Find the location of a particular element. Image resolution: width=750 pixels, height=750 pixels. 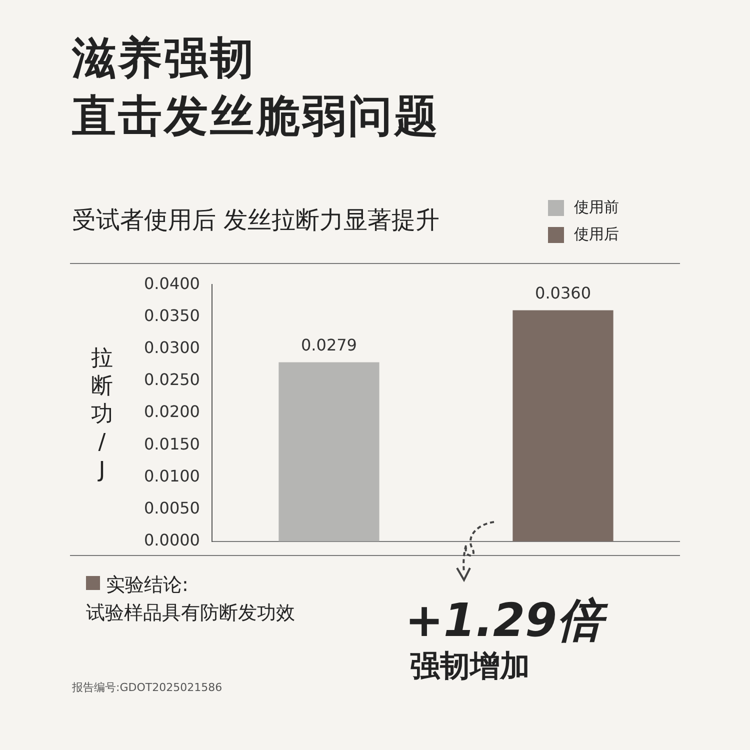

chart-subtitle: 受试者使用后 发丝拉断力显著提升 is located at coordinates (256, 220).